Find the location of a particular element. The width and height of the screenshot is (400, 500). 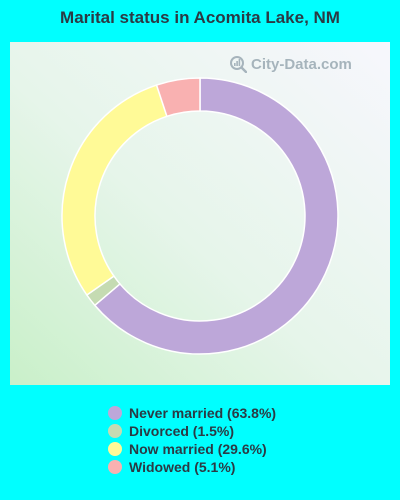

chart-title: Marital status in Acomita Lake, NM is located at coordinates (200, 17).